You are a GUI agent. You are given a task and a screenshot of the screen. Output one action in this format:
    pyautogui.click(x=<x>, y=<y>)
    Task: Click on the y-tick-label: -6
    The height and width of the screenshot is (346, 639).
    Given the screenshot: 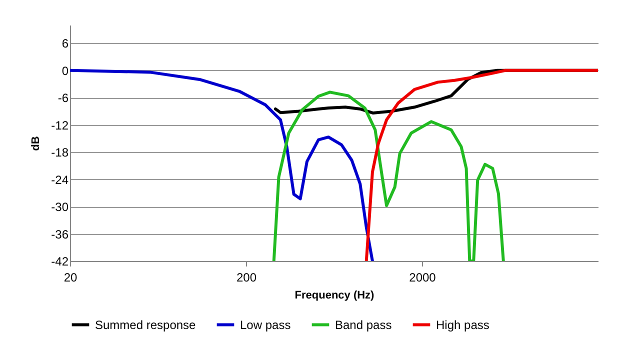 What is the action you would take?
    pyautogui.click(x=63, y=98)
    